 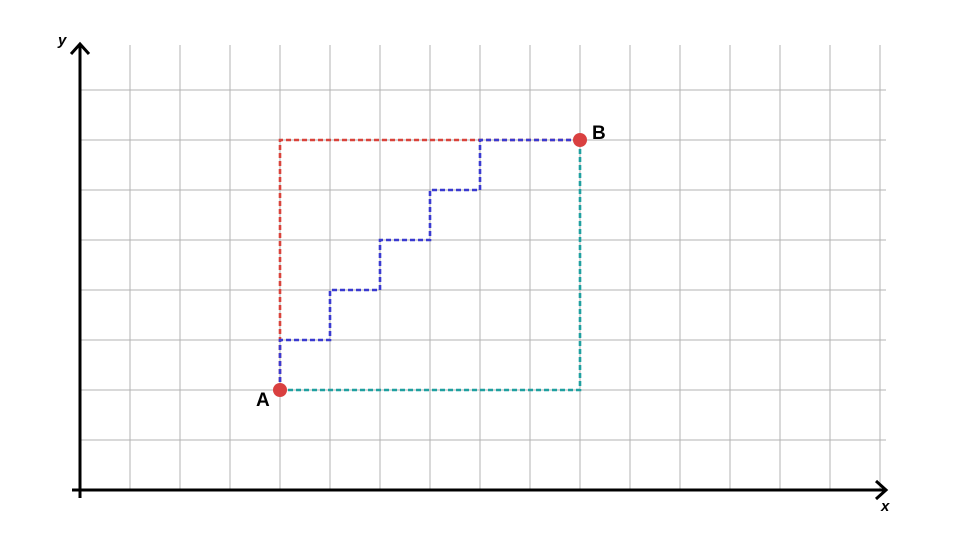 What do you see at coordinates (80, 48) in the screenshot?
I see `y-axis-arrowhead` at bounding box center [80, 48].